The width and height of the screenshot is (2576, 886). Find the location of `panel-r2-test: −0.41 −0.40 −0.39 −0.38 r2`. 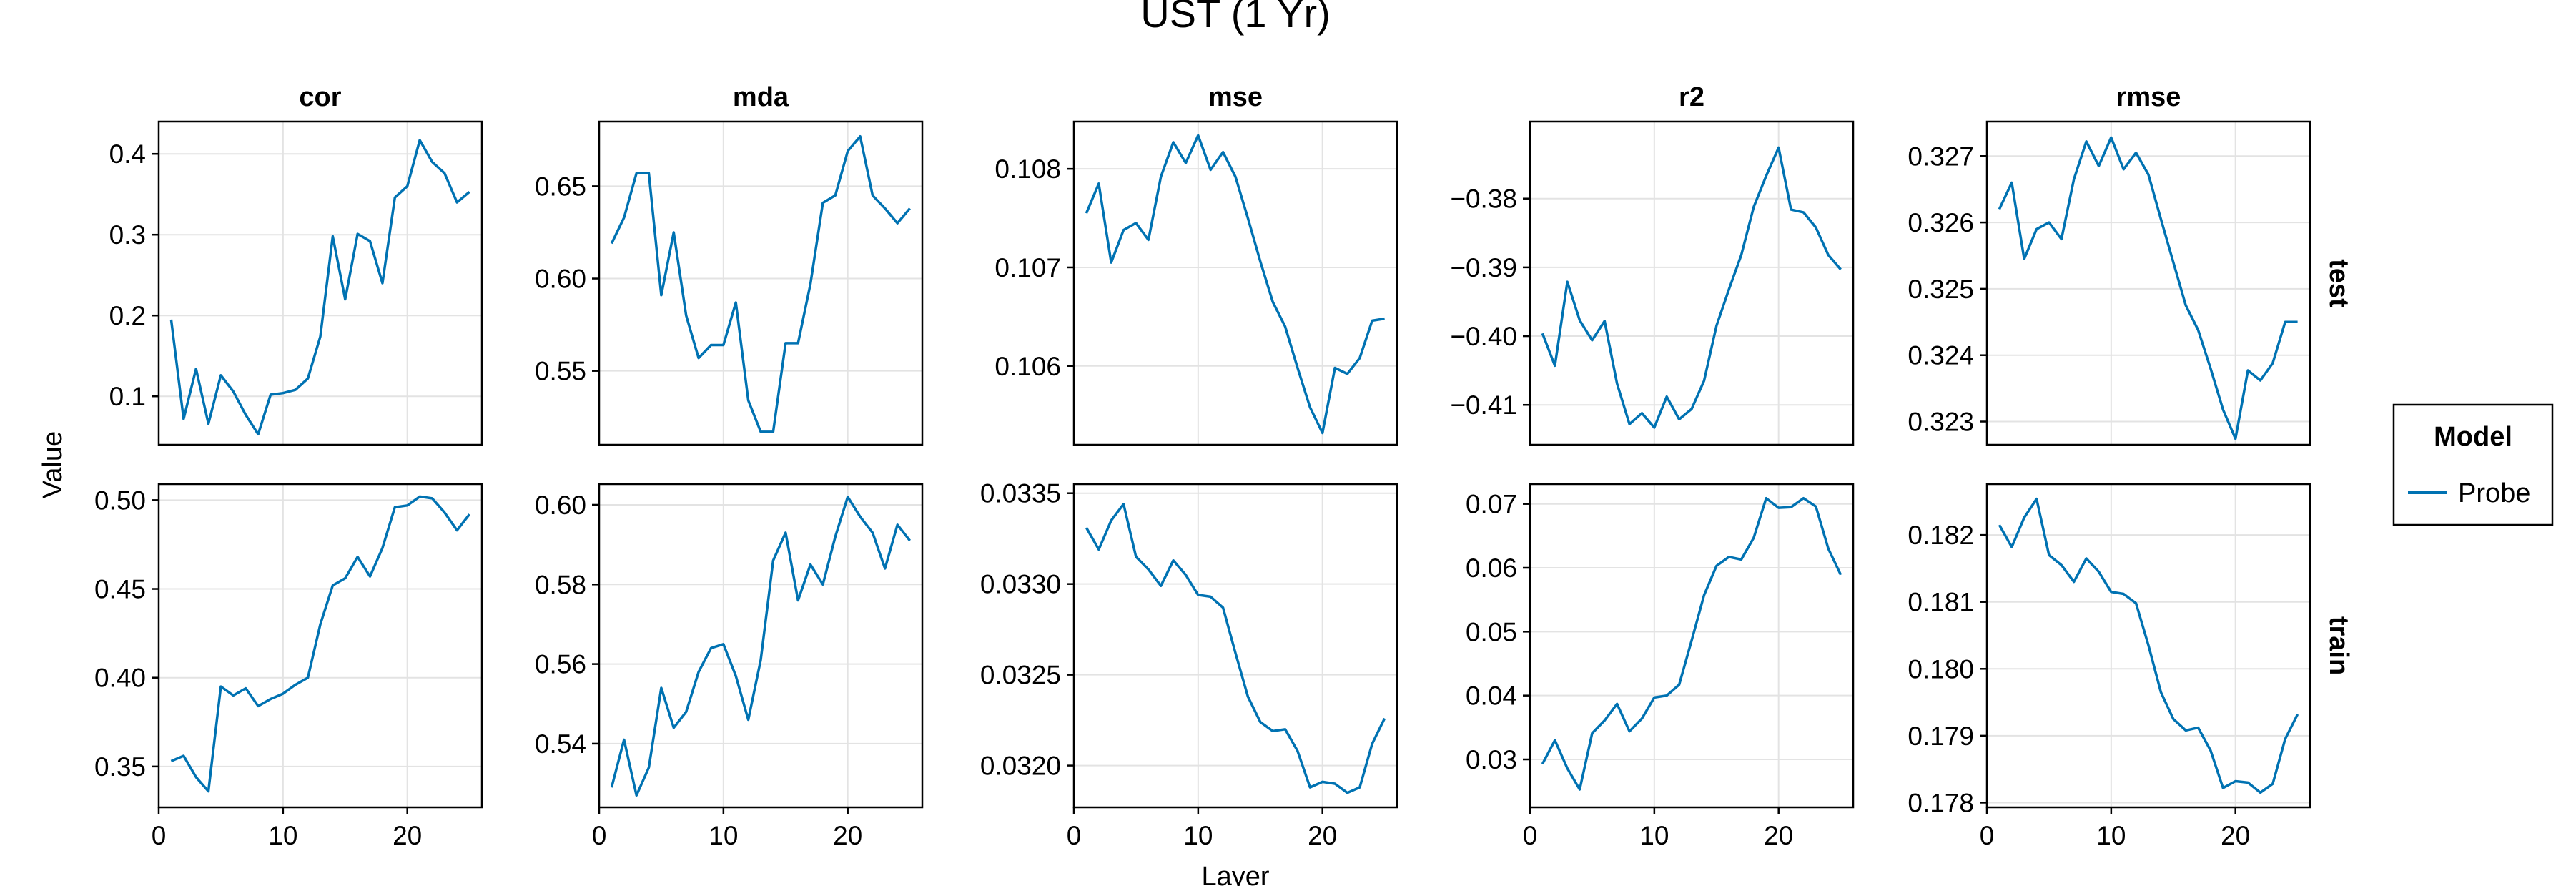

panel-r2-test: −0.41 −0.40 −0.39 −0.38 r2 is located at coordinates (1652, 264).